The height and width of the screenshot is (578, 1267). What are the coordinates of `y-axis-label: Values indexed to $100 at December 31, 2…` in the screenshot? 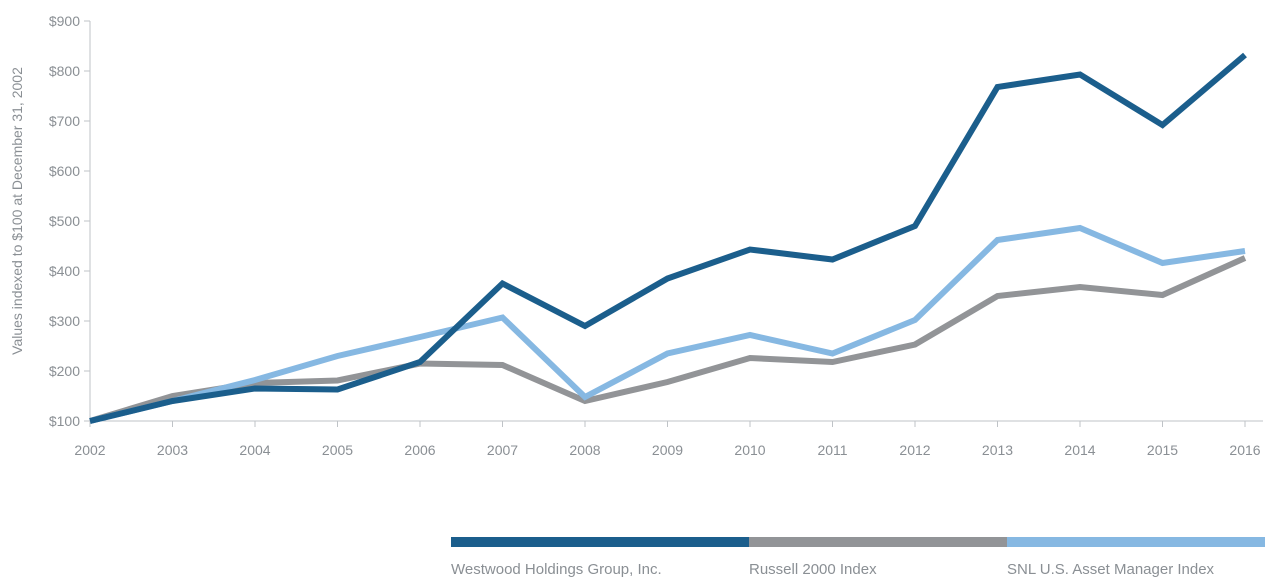 It's located at (17, 211).